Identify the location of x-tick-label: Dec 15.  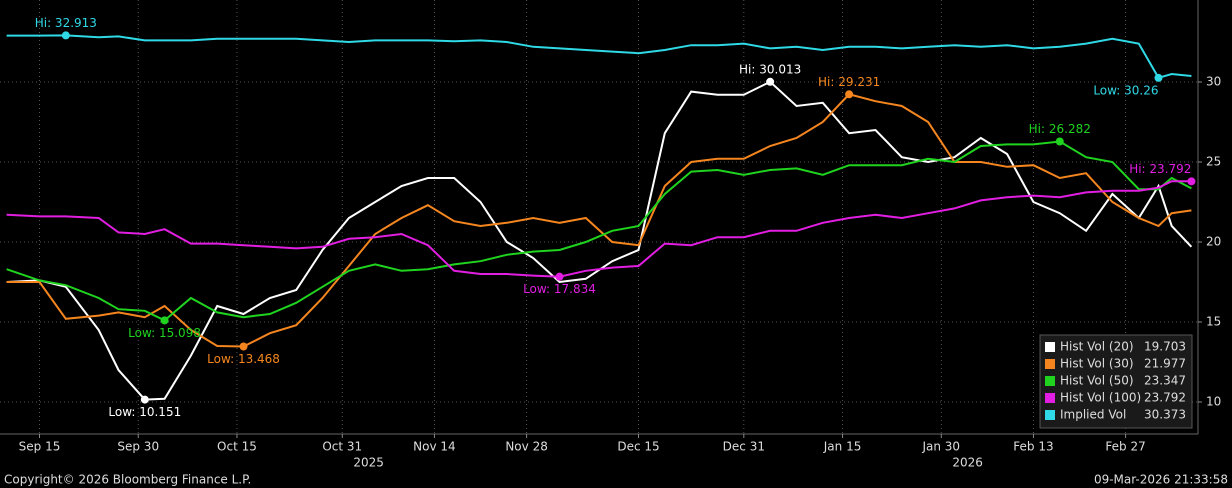
(638, 447).